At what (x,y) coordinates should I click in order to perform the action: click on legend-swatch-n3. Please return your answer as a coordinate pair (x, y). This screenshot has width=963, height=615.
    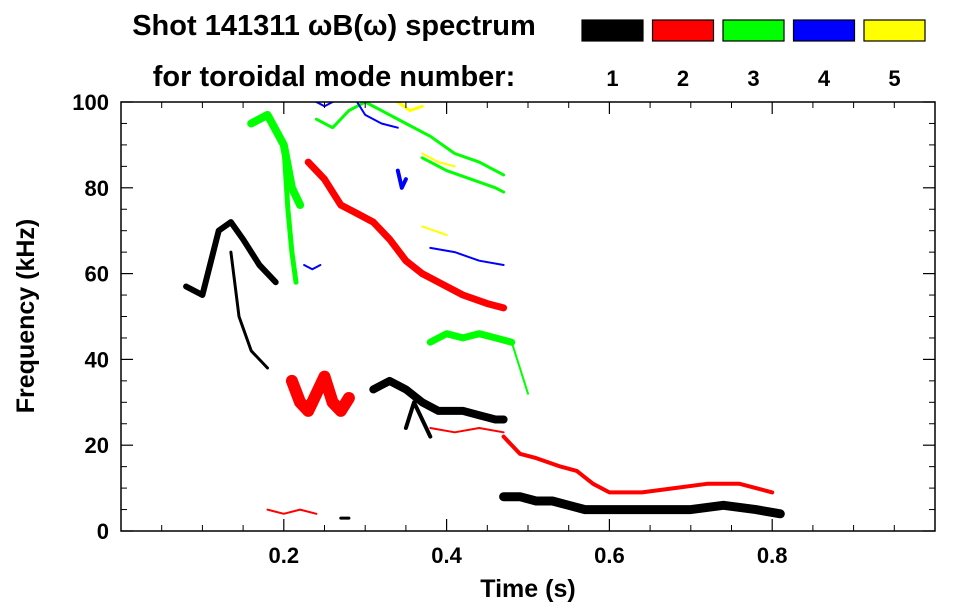
    Looking at the image, I should click on (753, 30).